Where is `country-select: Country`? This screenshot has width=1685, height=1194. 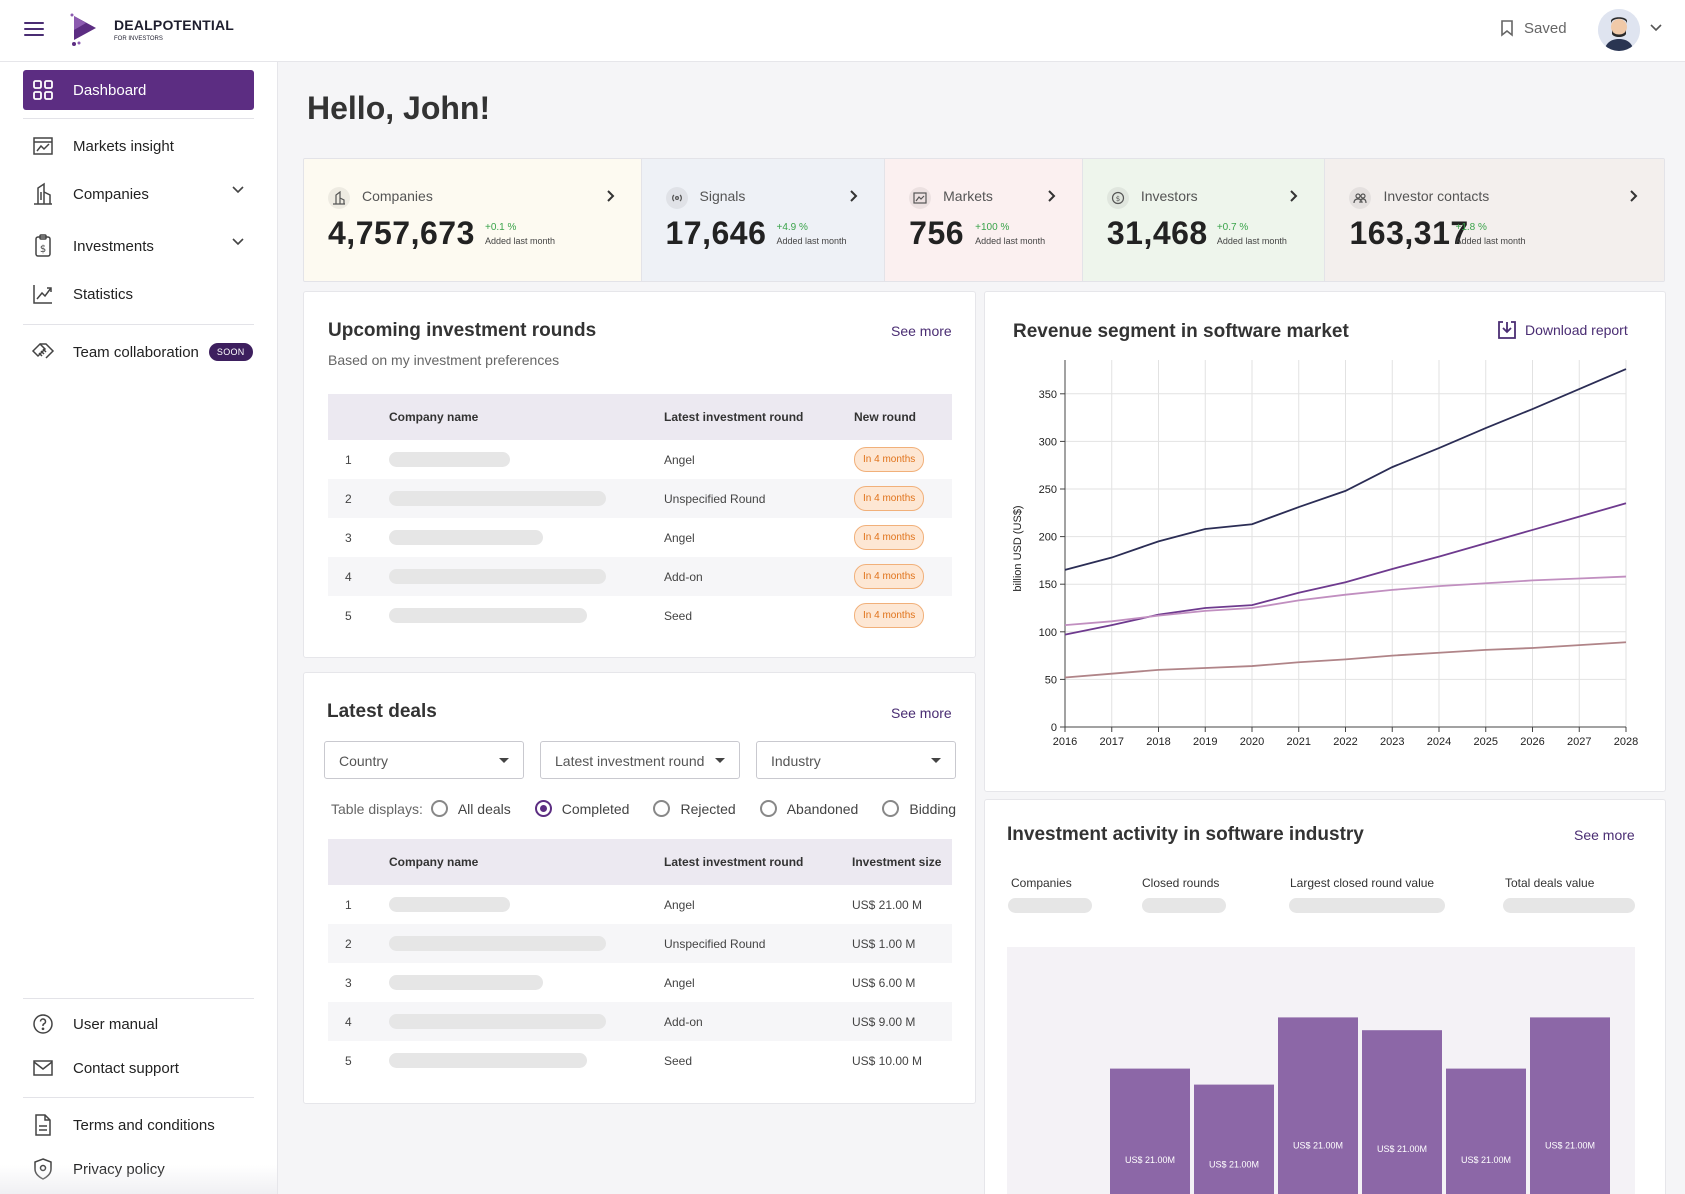
country-select: Country is located at coordinates (424, 760).